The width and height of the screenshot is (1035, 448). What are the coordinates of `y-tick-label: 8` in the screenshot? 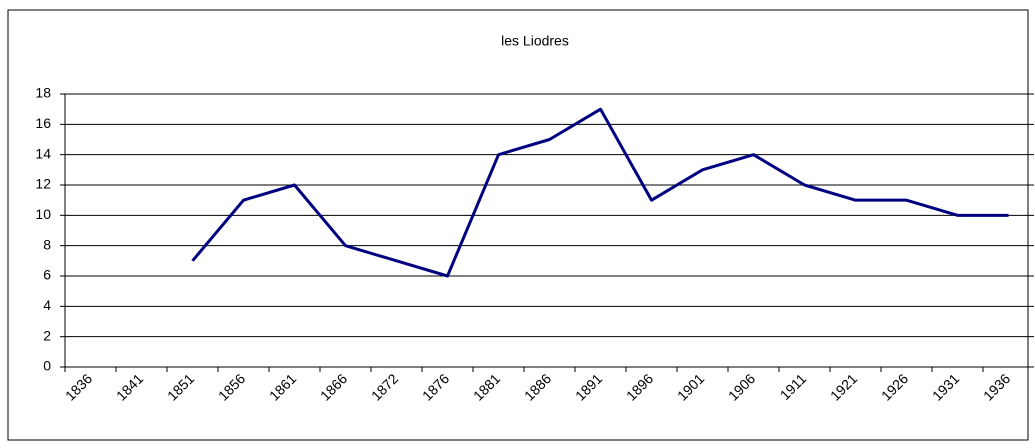 It's located at (47, 244).